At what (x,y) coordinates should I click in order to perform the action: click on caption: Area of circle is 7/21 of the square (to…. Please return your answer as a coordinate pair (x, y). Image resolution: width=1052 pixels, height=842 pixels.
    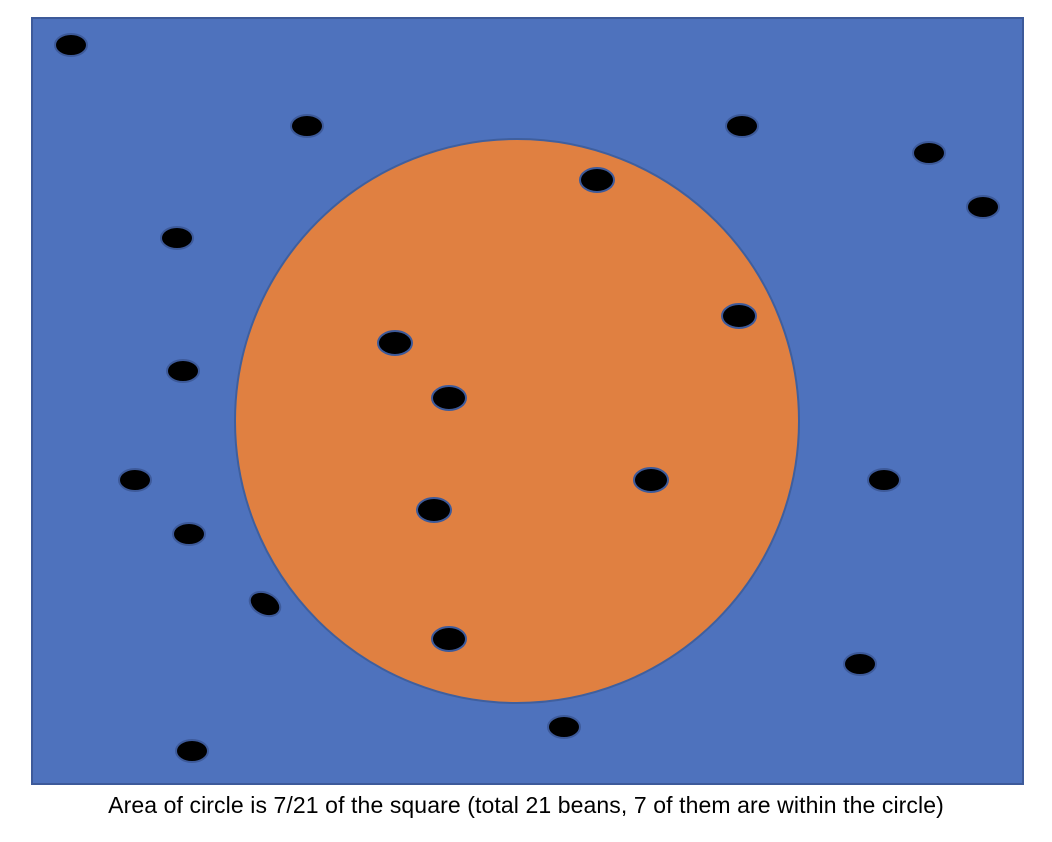
    Looking at the image, I should click on (526, 805).